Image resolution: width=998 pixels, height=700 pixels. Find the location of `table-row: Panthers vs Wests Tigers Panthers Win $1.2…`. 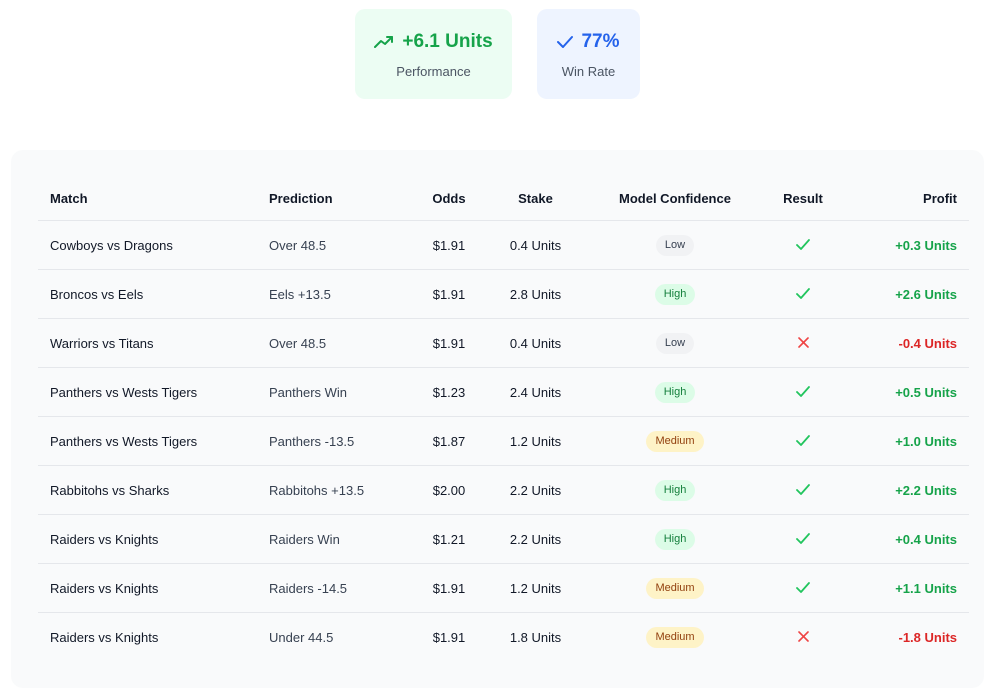

table-row: Panthers vs Wests Tigers Panthers Win $1.2… is located at coordinates (503, 392).